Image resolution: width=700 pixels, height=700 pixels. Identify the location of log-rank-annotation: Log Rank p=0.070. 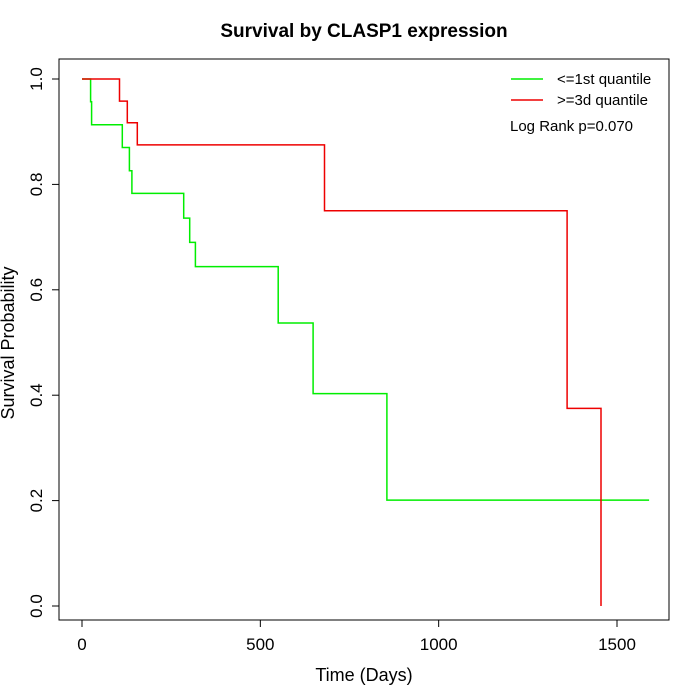
(571, 126).